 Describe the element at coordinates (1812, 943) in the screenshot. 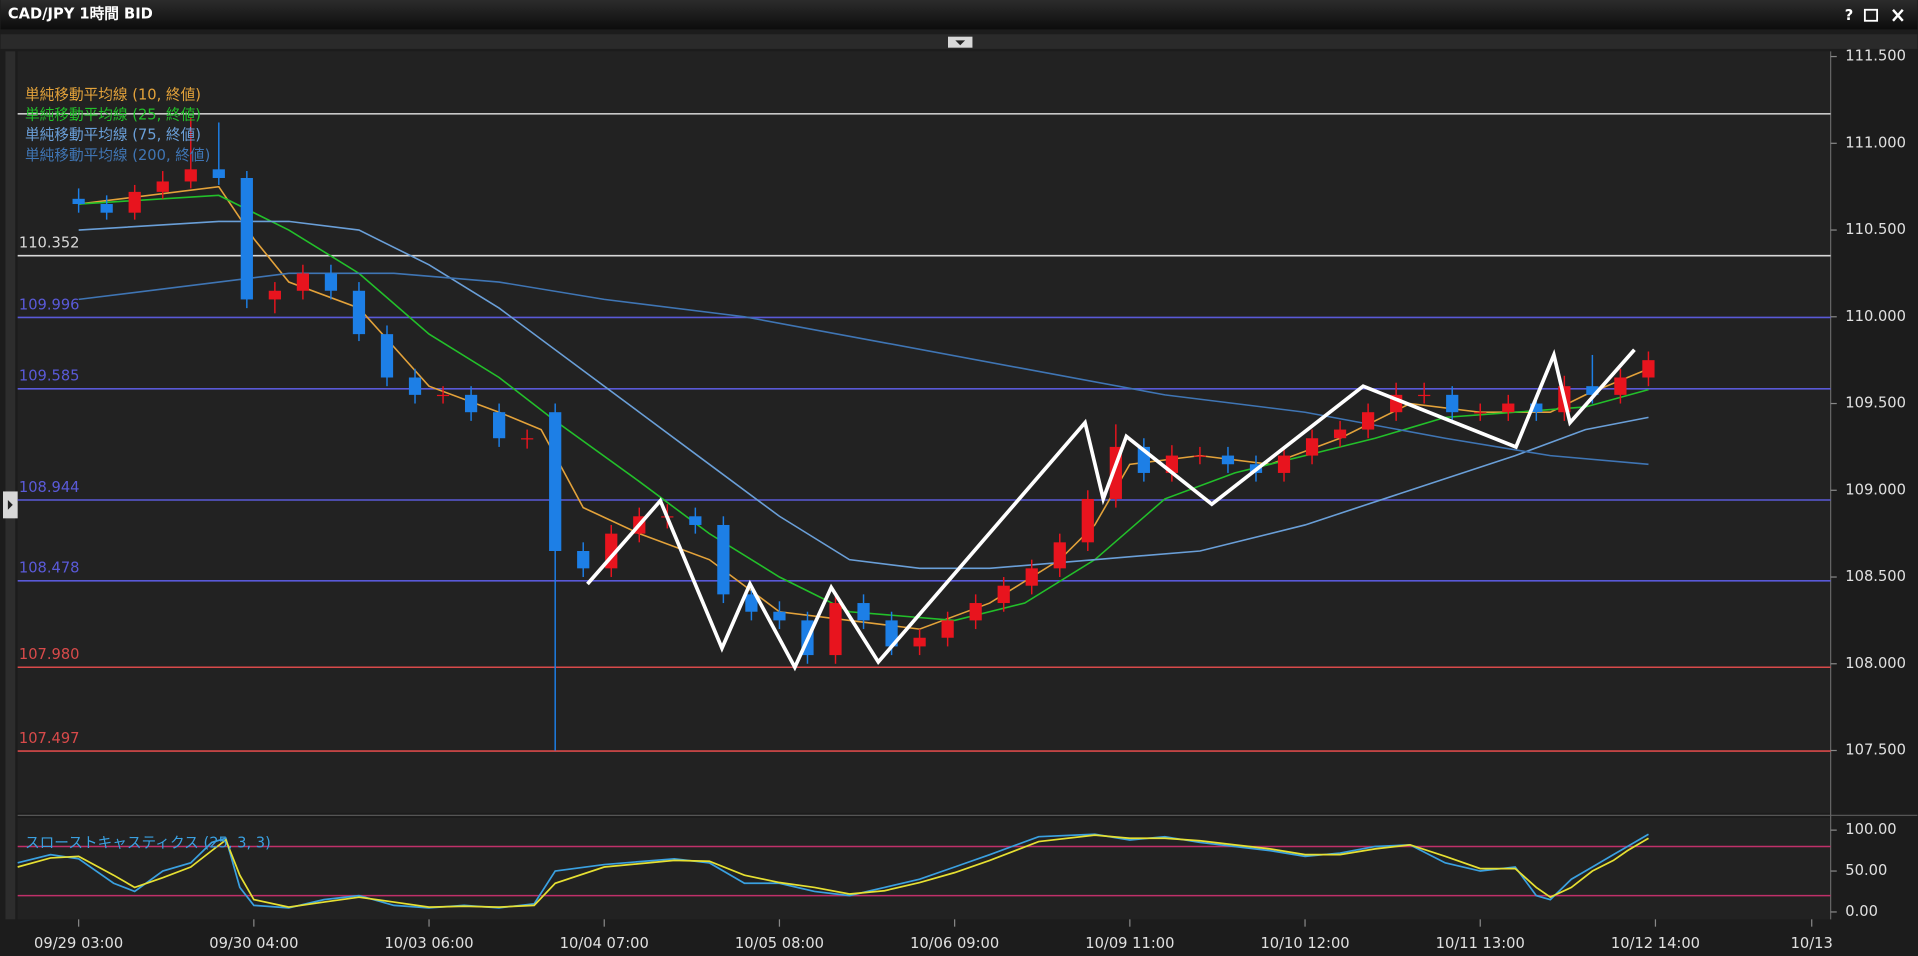

I see `x-tick-label: 10/13` at that location.